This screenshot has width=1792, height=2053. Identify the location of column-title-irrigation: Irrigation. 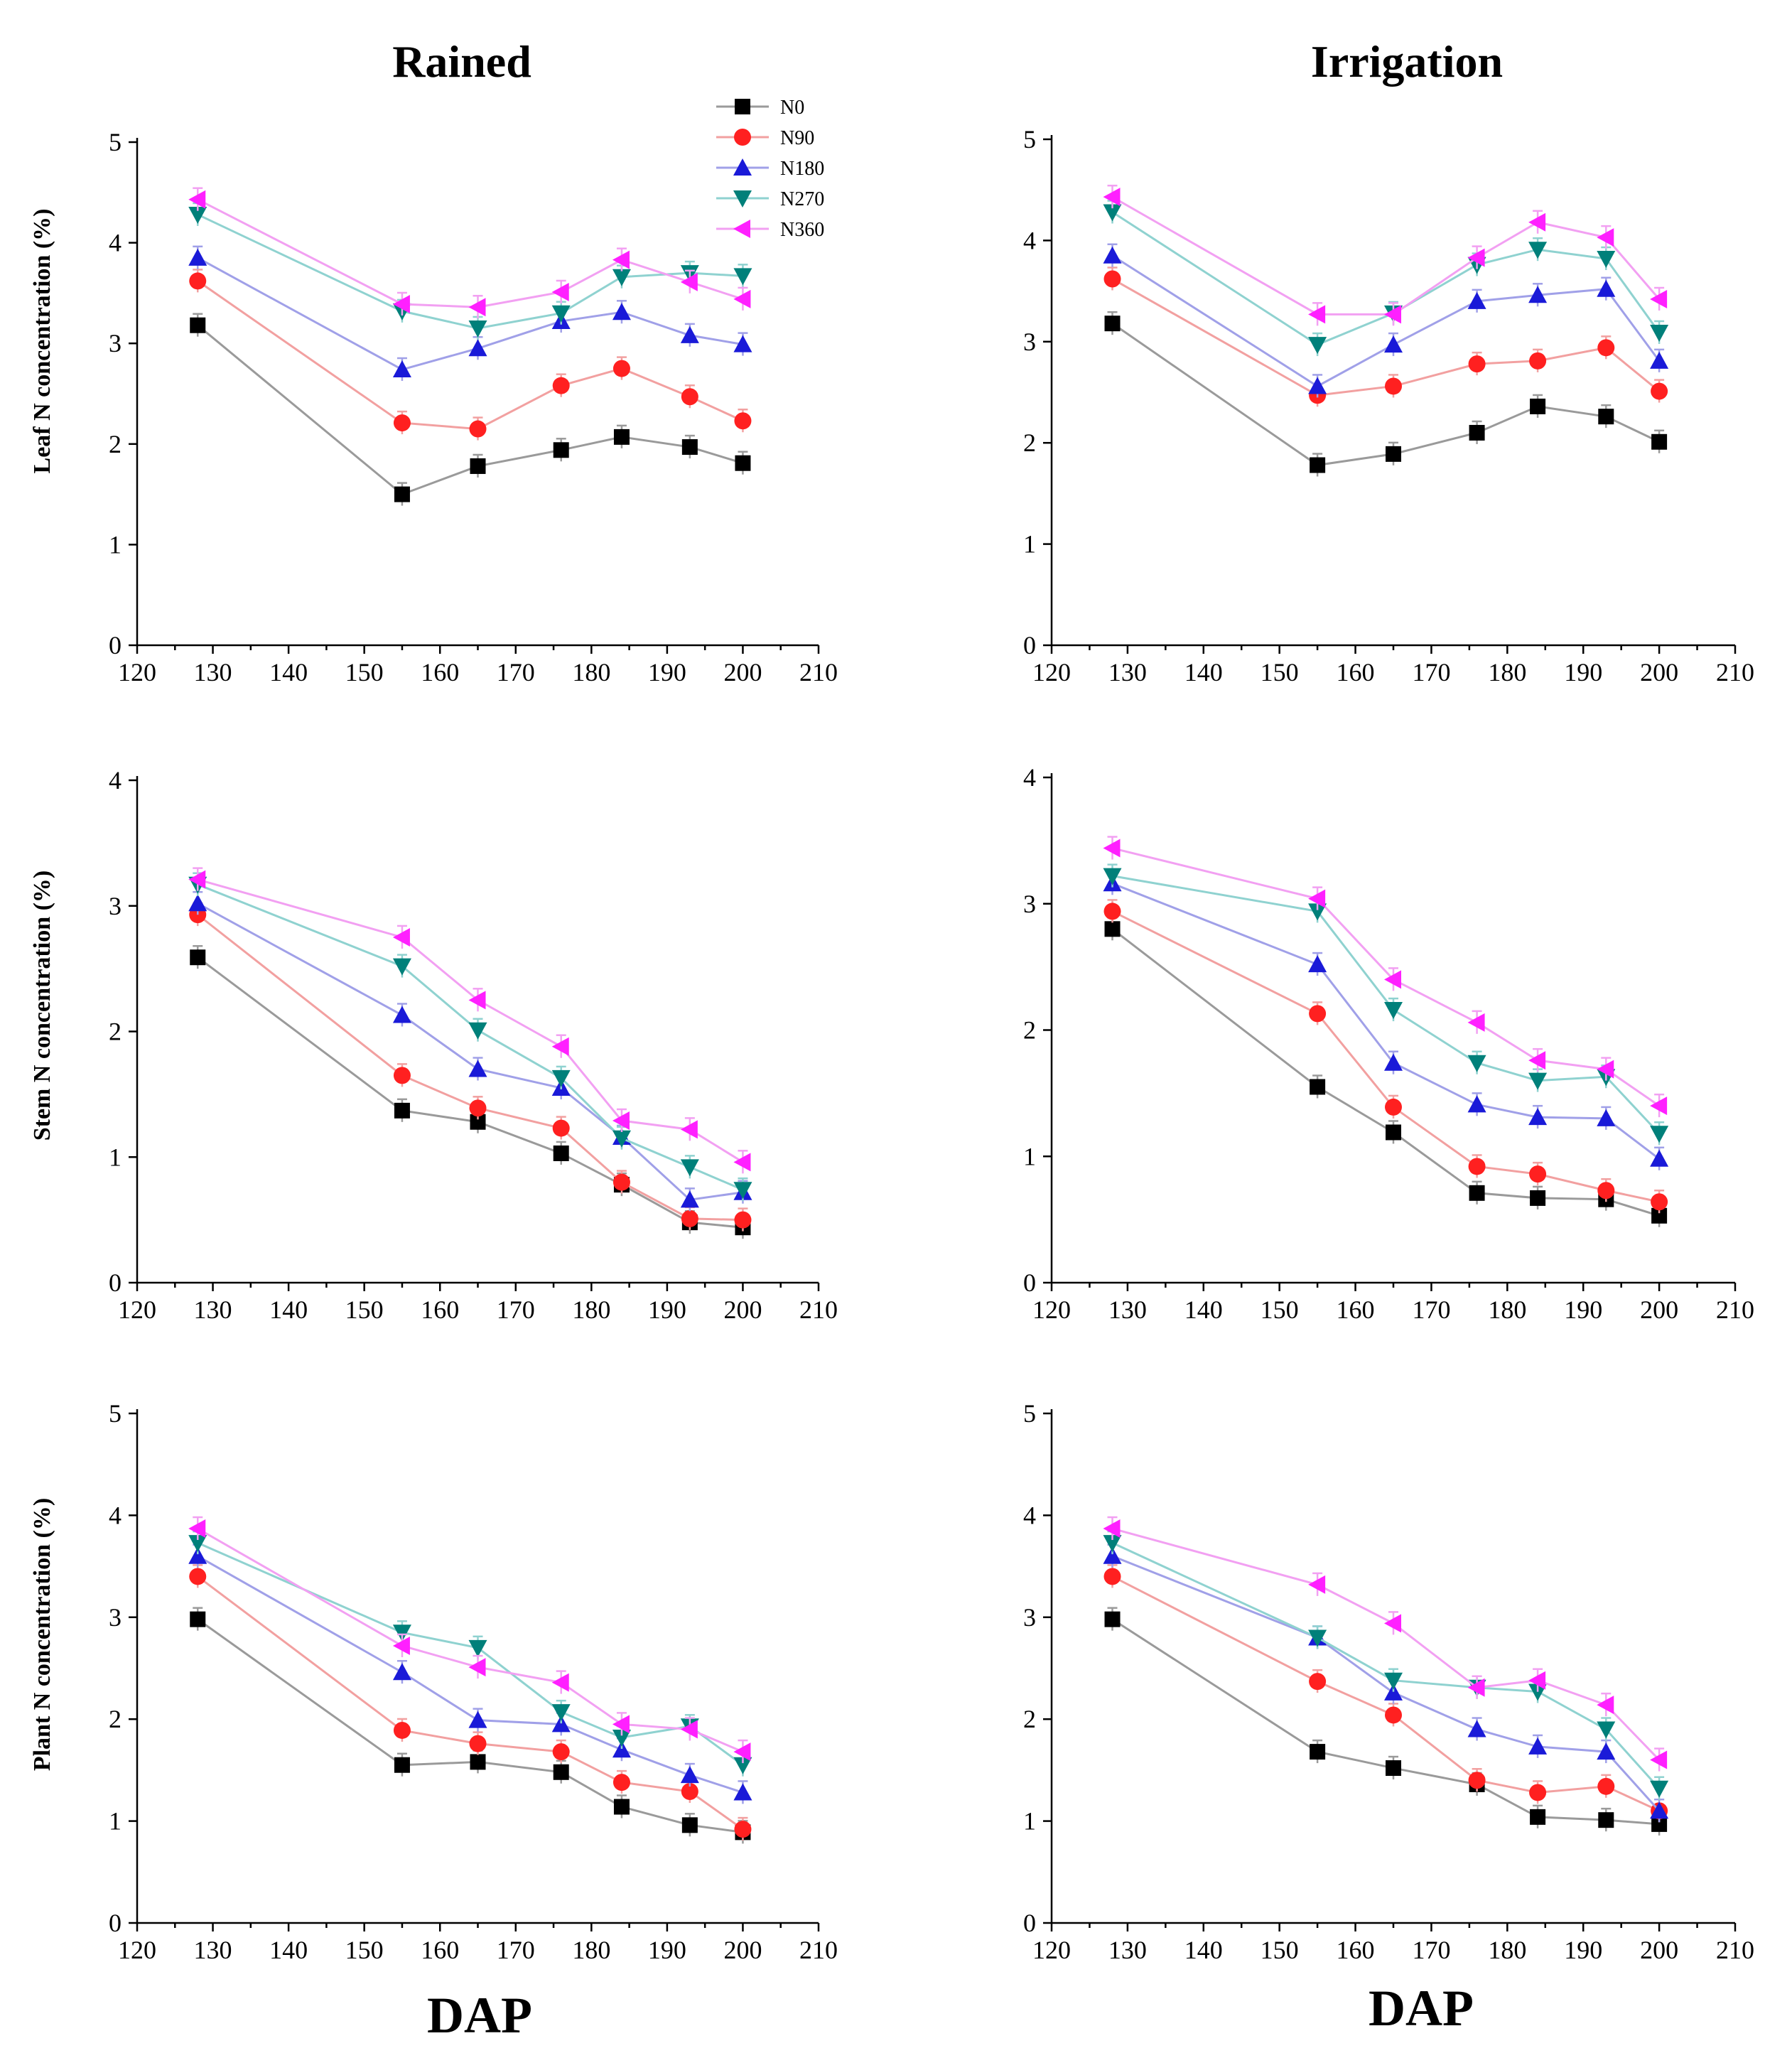
(1407, 61).